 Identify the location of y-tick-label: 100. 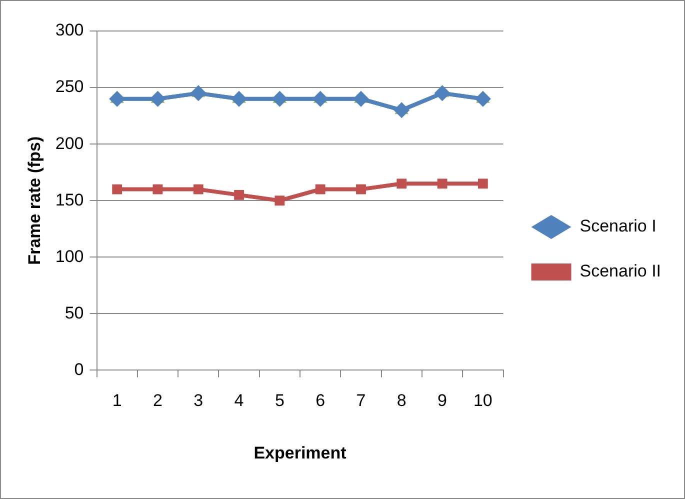
(69, 256).